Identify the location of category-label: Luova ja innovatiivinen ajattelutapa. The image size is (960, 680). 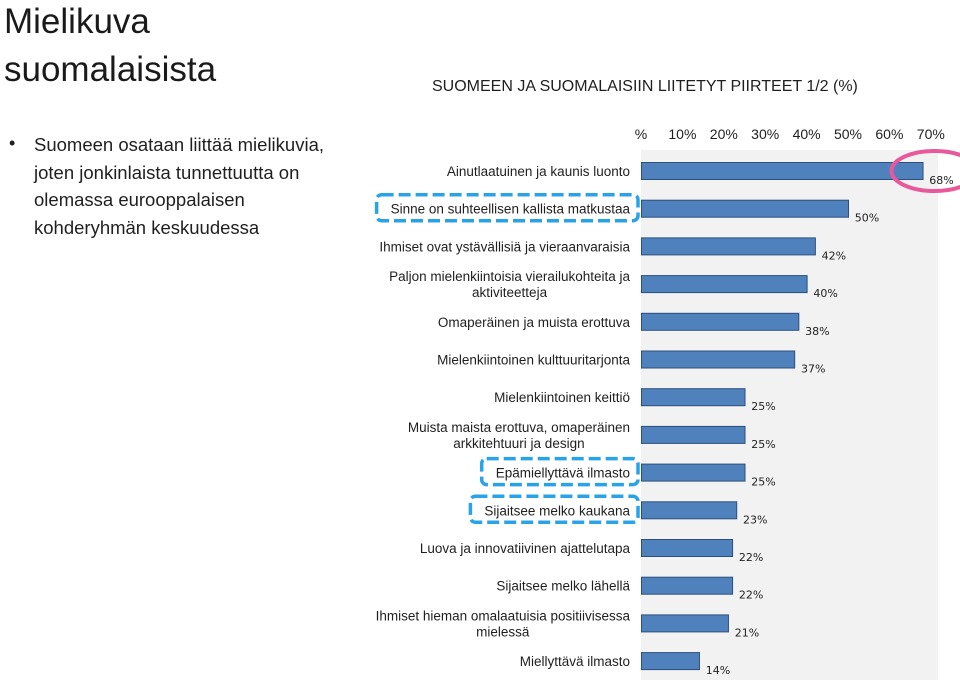
(525, 548).